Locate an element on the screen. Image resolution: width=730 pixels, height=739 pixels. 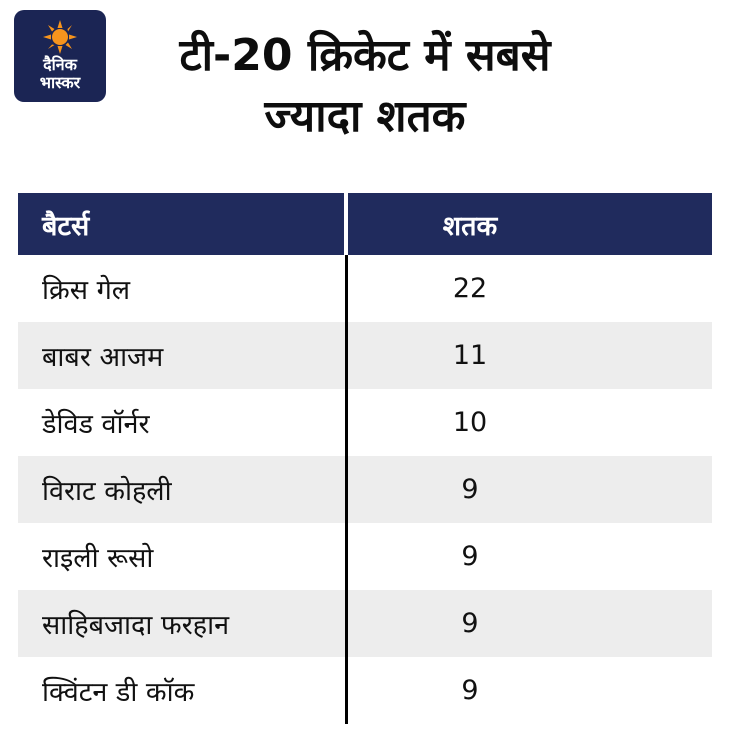
column-header-centuries: शतक is located at coordinates (530, 224).